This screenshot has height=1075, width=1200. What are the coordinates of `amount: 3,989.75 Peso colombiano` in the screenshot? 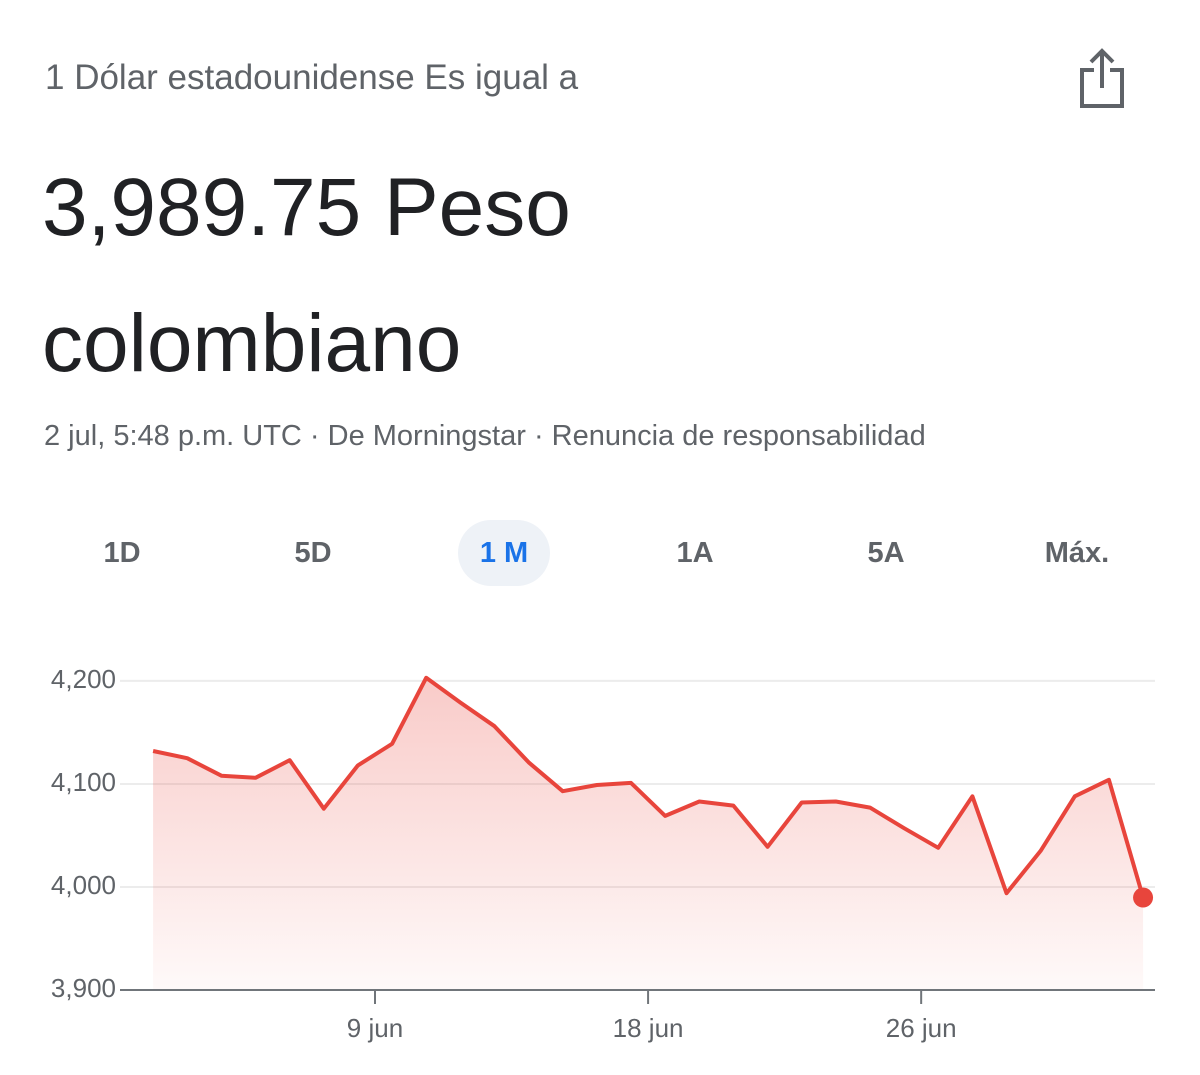 It's located at (306, 275).